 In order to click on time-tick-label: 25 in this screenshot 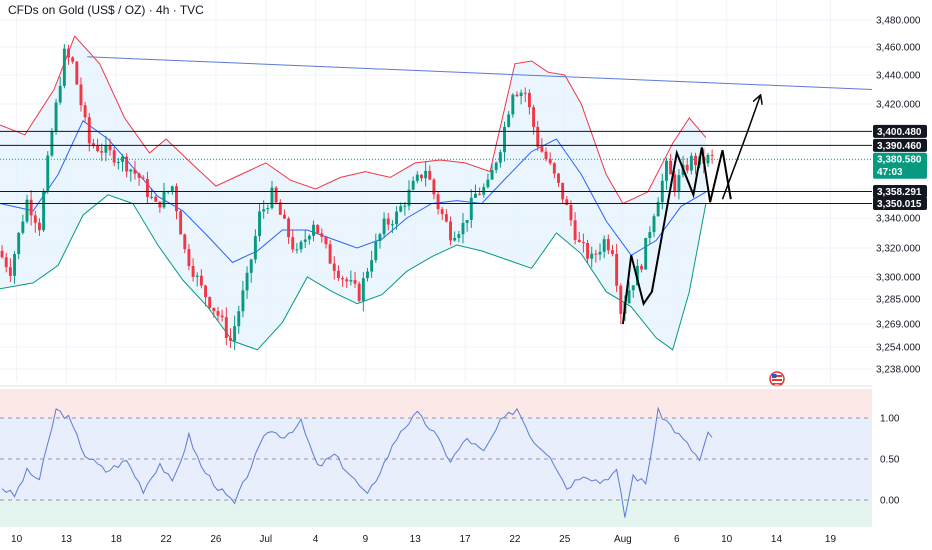, I will do `click(565, 539)`.